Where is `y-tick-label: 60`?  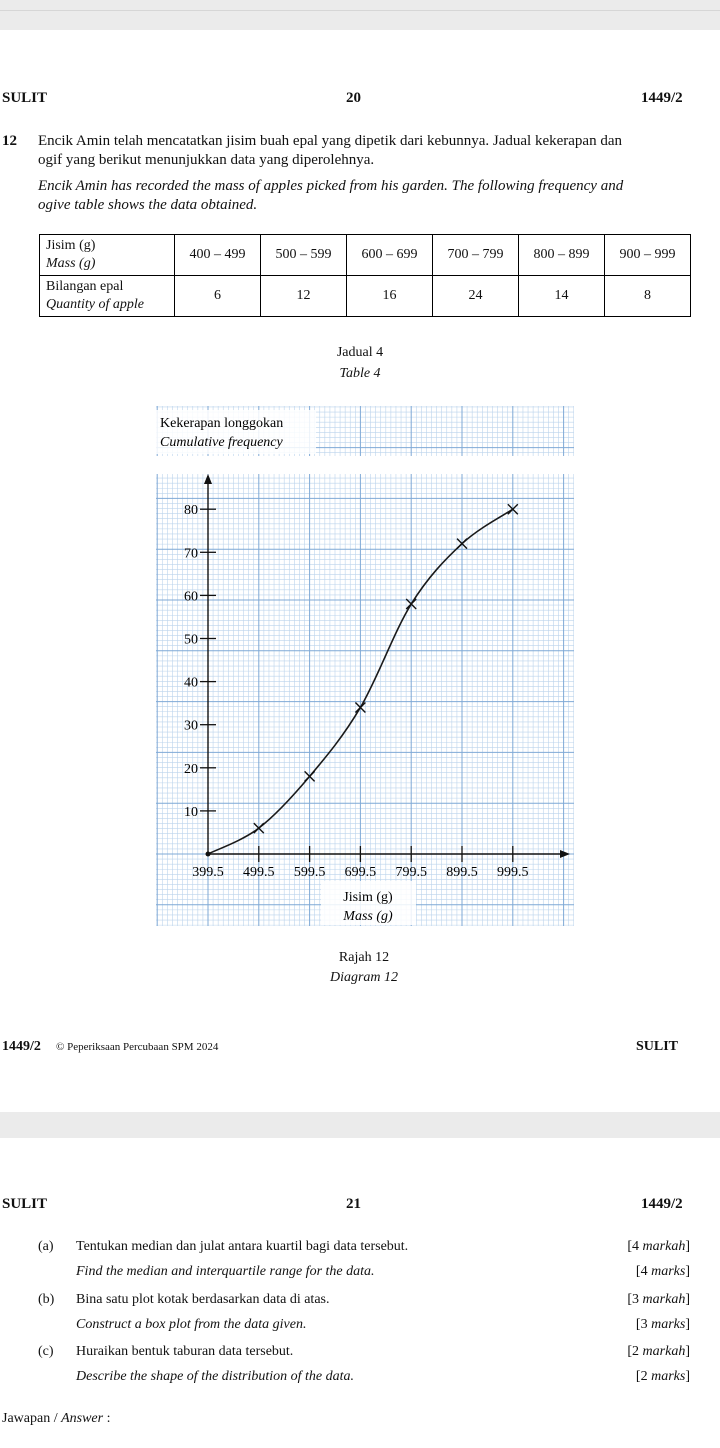
y-tick-label: 60 is located at coordinates (191, 596).